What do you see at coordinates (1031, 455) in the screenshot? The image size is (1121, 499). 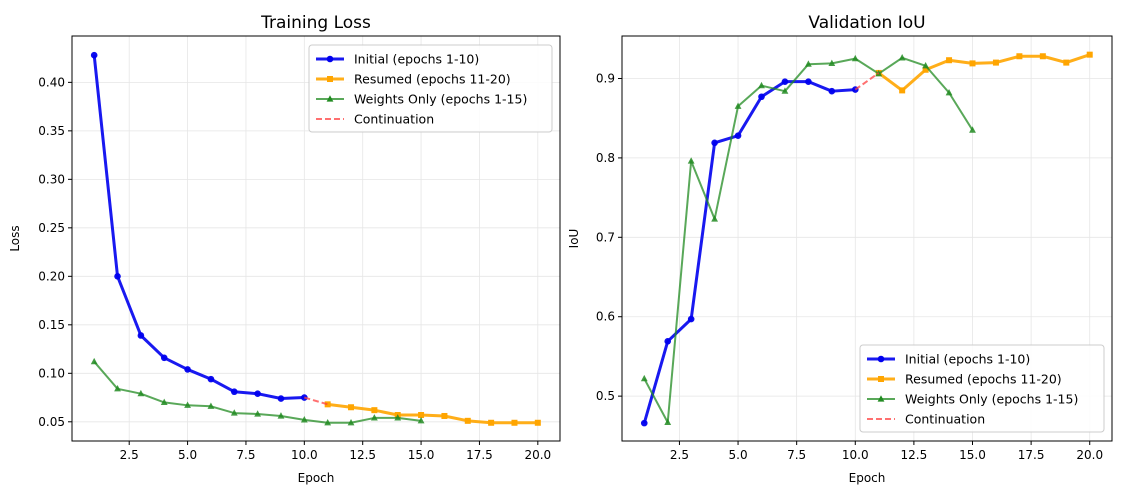 I see `x-tick-label: 17.5` at bounding box center [1031, 455].